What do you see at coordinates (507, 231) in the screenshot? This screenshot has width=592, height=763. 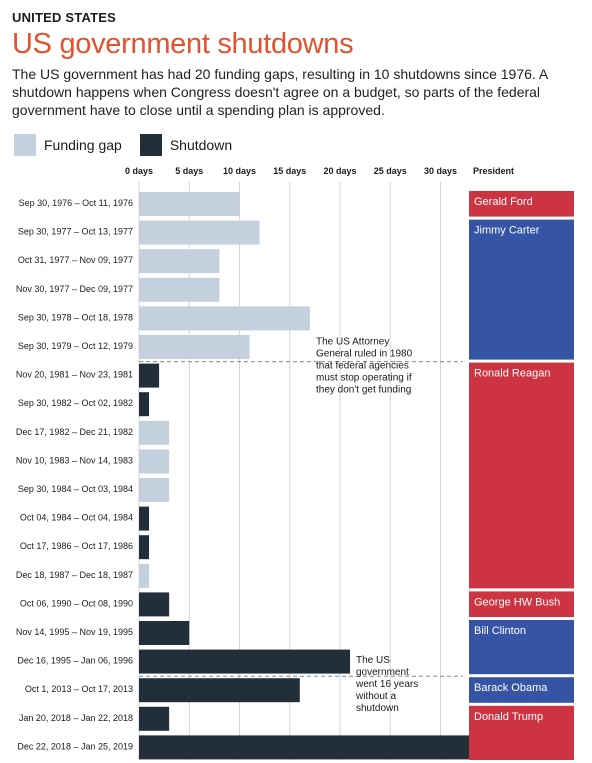 I see `president-label: Jimmy Carter` at bounding box center [507, 231].